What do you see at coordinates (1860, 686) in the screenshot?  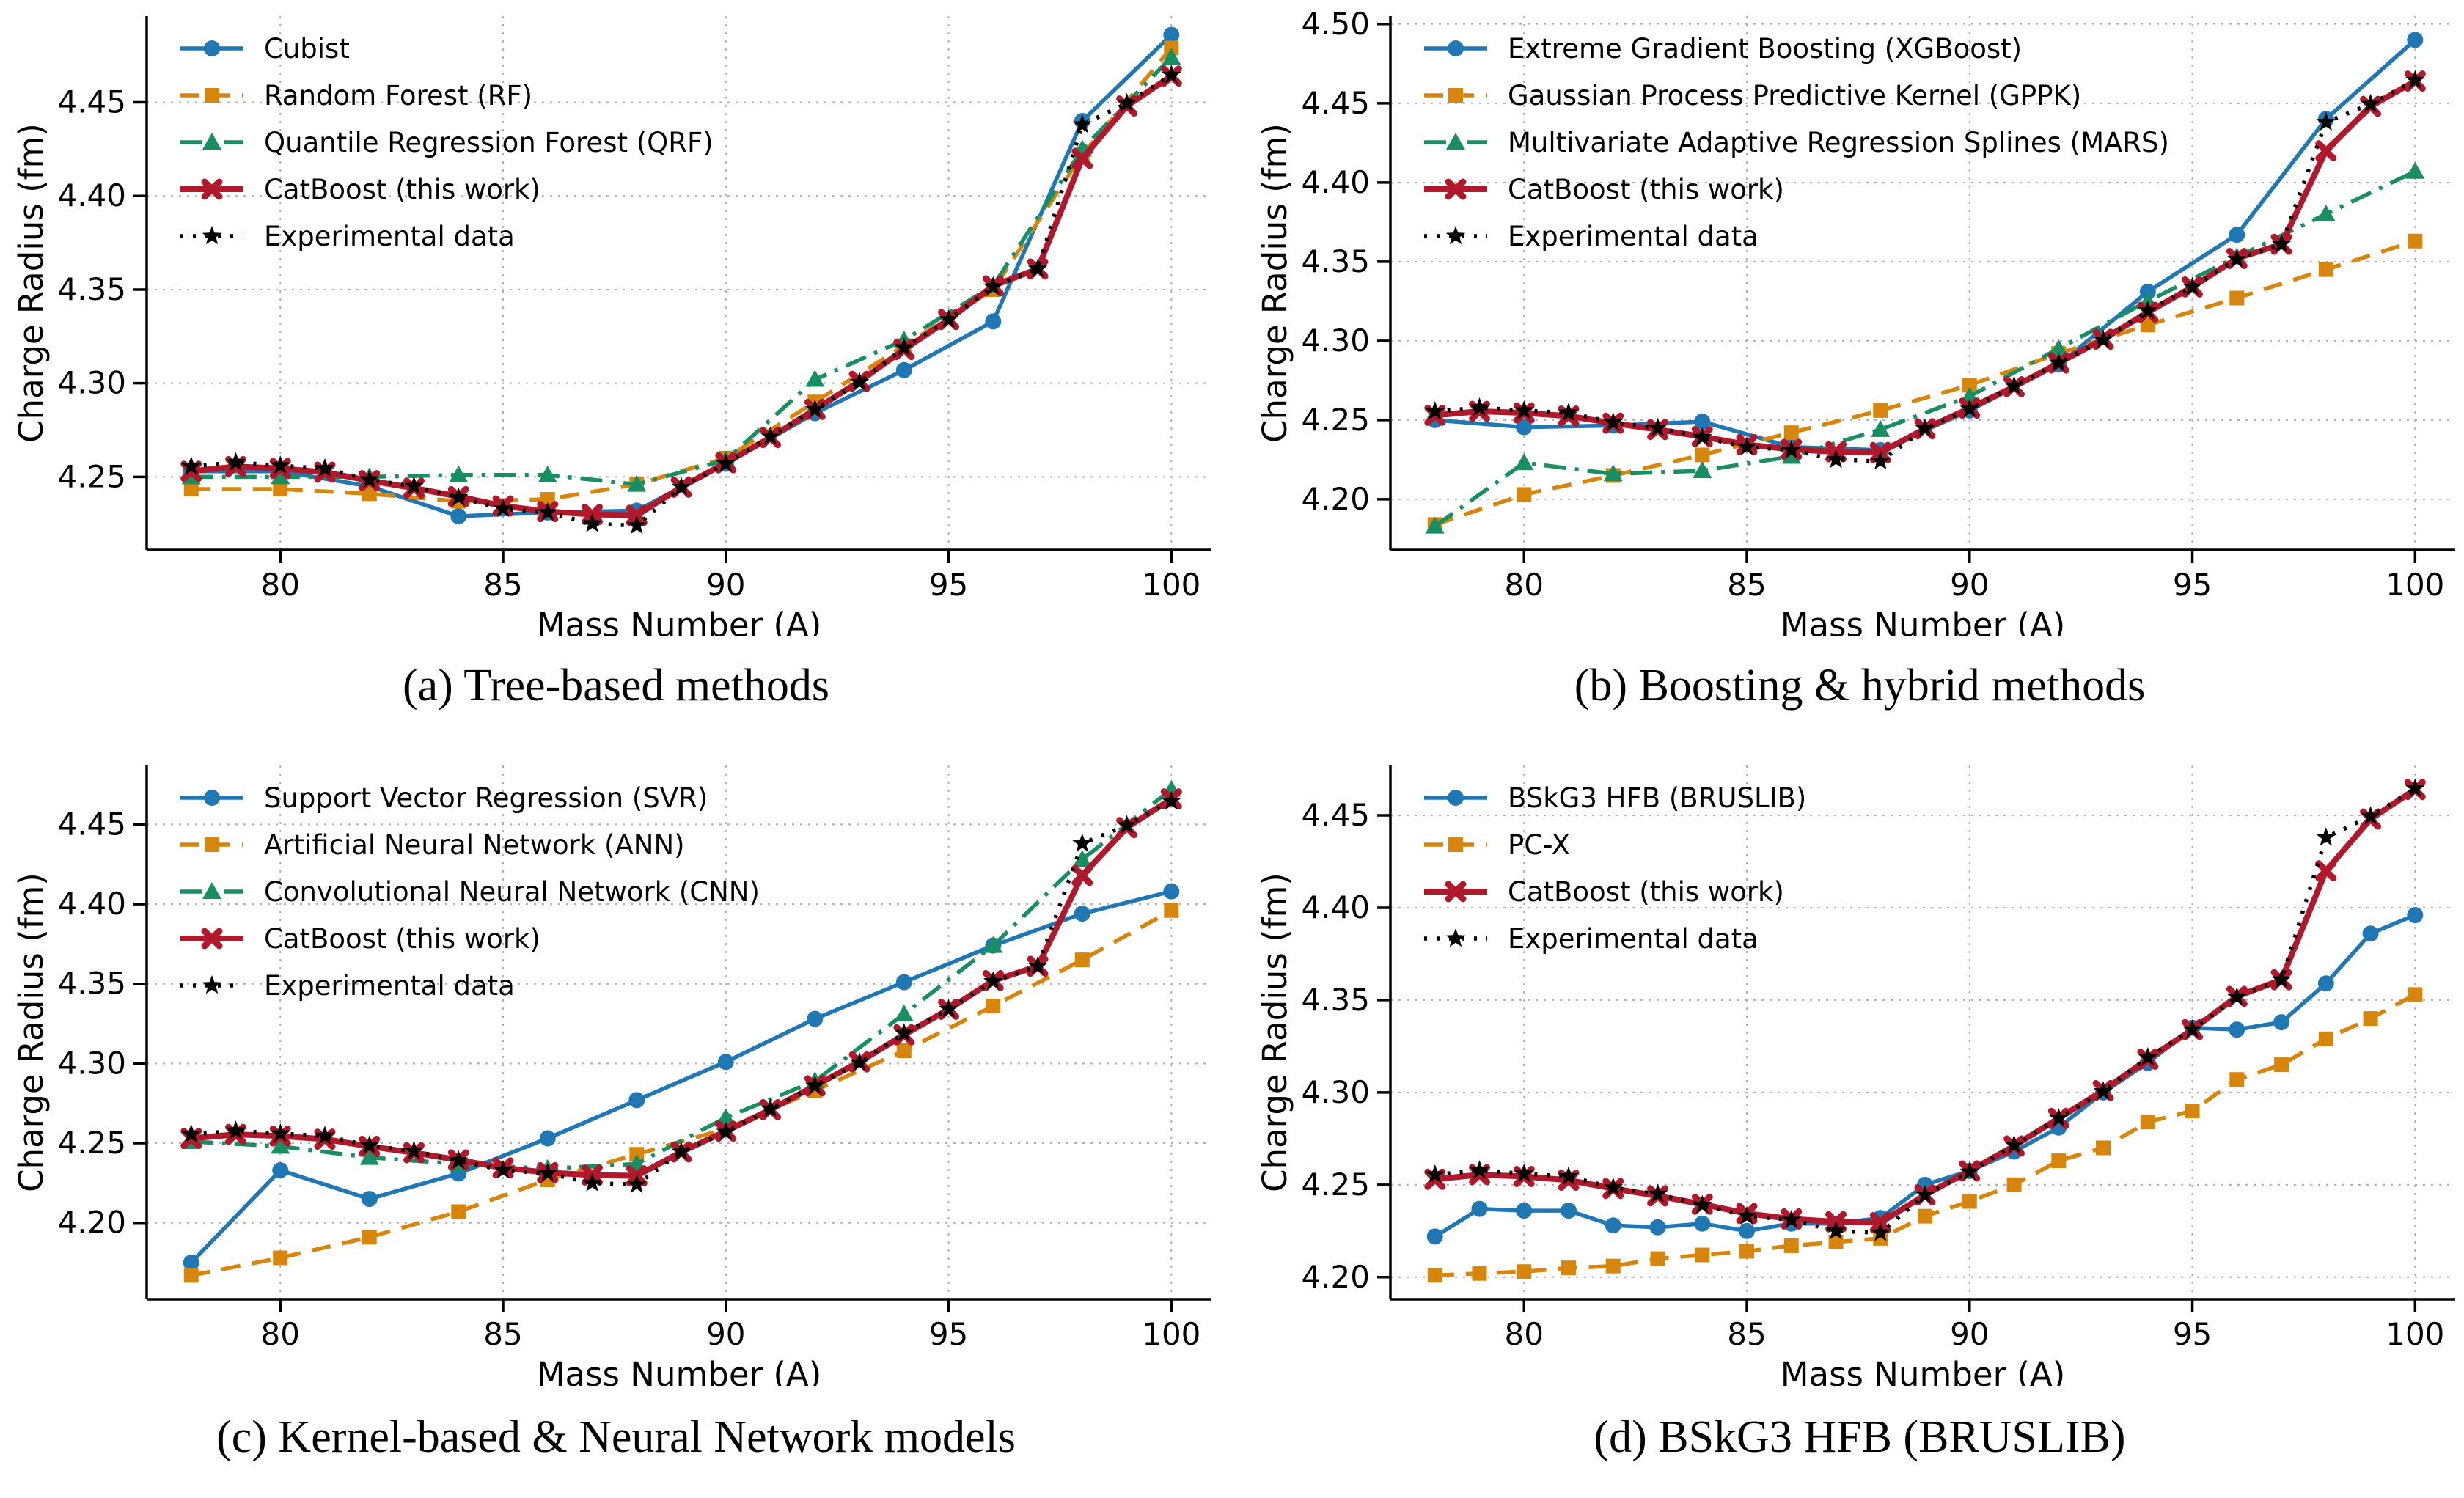 I see `caption-b: (b) Boosting & hybrid methods` at bounding box center [1860, 686].